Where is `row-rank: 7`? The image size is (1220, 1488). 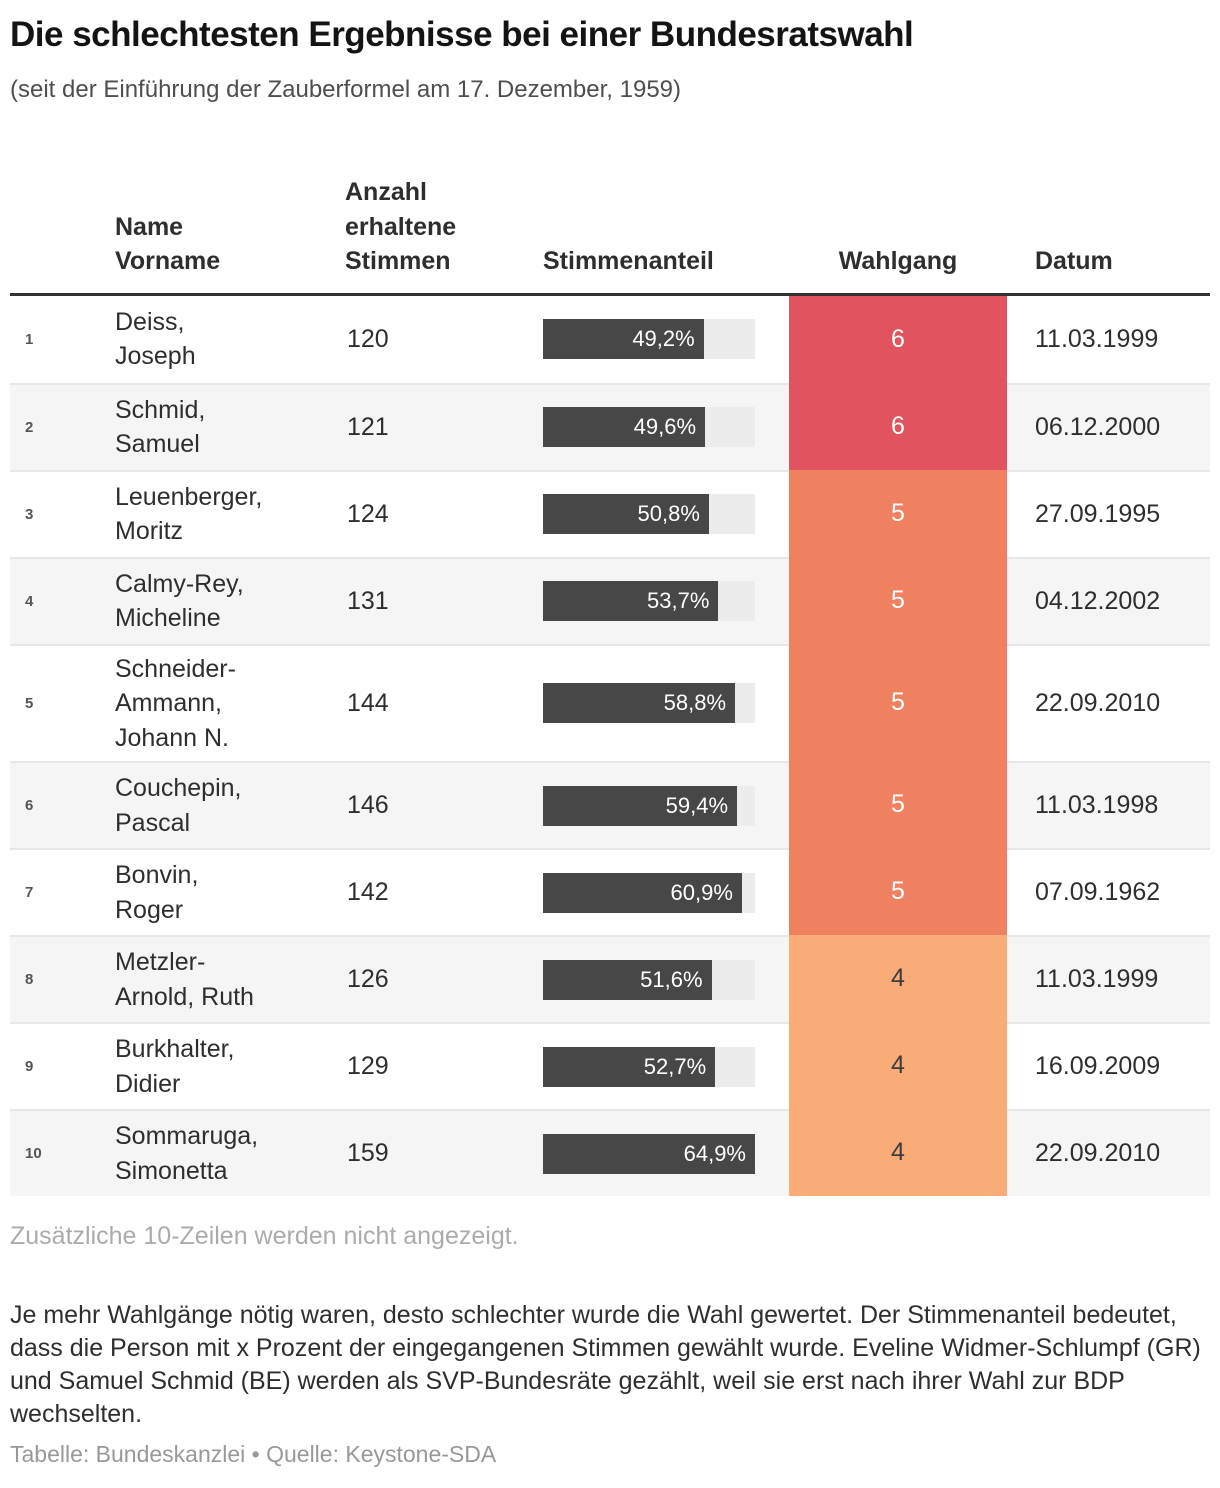 row-rank: 7 is located at coordinates (62, 891).